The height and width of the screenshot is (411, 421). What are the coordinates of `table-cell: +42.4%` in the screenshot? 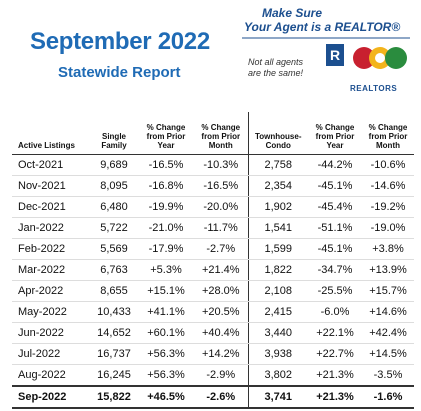 It's located at (388, 333).